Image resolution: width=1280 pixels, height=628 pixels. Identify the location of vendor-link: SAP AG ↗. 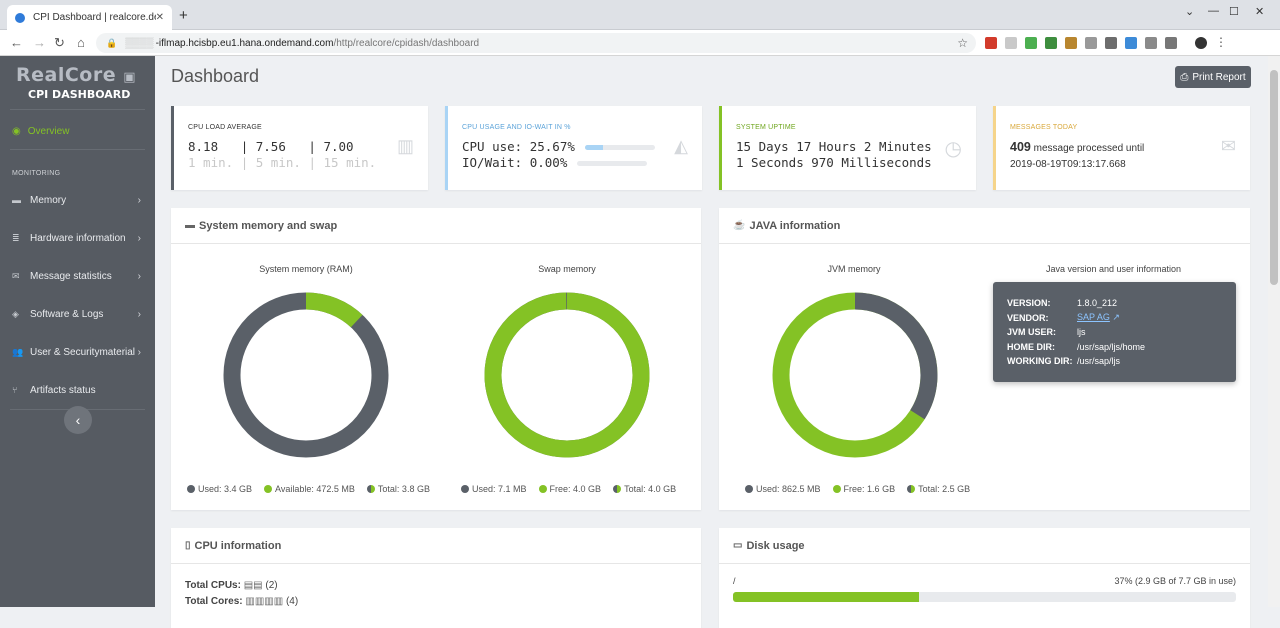
(1098, 317).